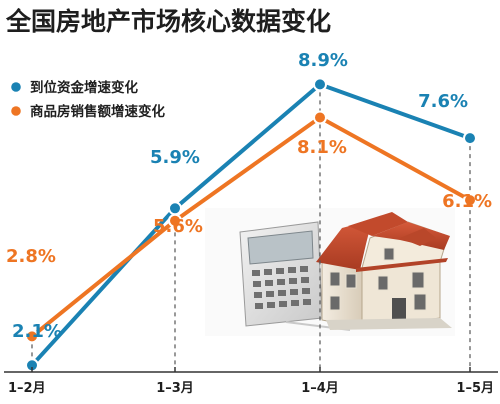 The image size is (500, 404). Describe the element at coordinates (384, 271) in the screenshot. I see `house-image` at that location.